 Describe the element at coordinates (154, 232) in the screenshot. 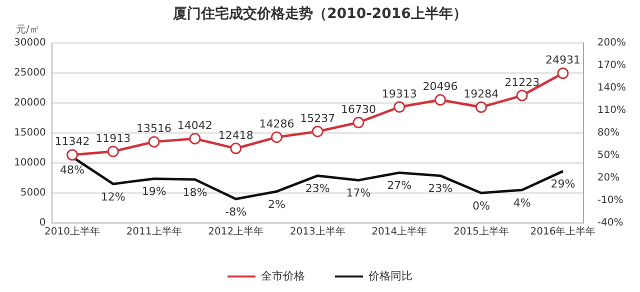

I see `x-tick-label: 2011上半年` at that location.